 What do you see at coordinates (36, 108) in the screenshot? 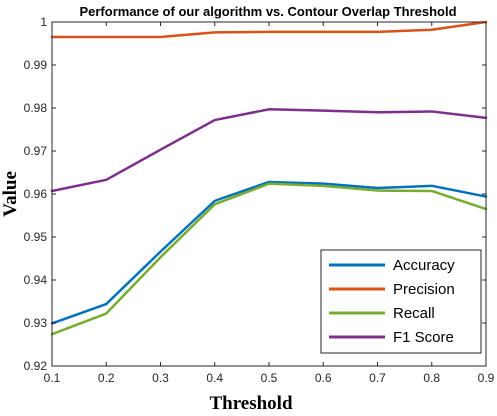
I see `y-tick-label: 0.98` at bounding box center [36, 108].